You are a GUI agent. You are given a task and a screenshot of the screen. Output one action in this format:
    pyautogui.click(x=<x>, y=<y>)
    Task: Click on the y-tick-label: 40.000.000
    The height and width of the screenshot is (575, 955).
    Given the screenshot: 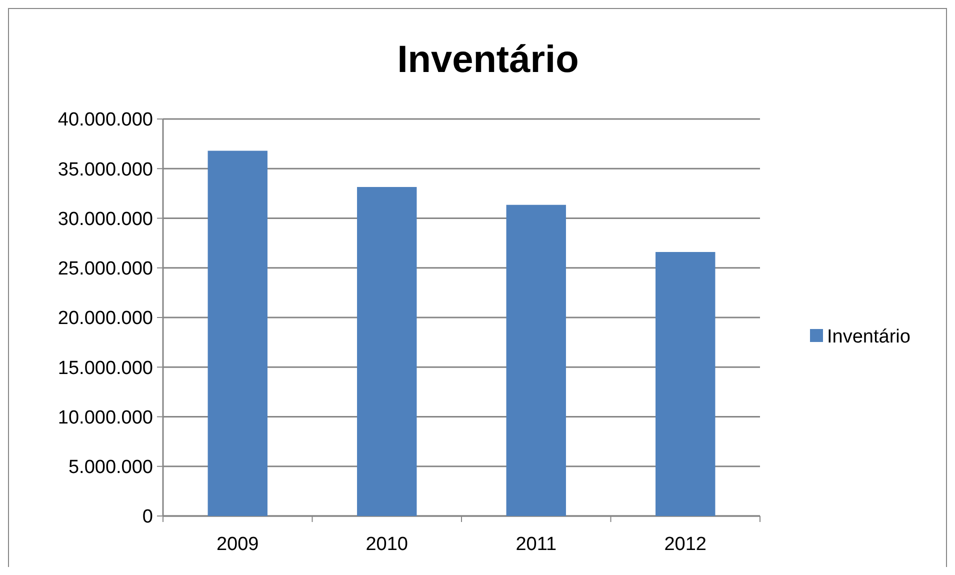 What is the action you would take?
    pyautogui.click(x=105, y=120)
    